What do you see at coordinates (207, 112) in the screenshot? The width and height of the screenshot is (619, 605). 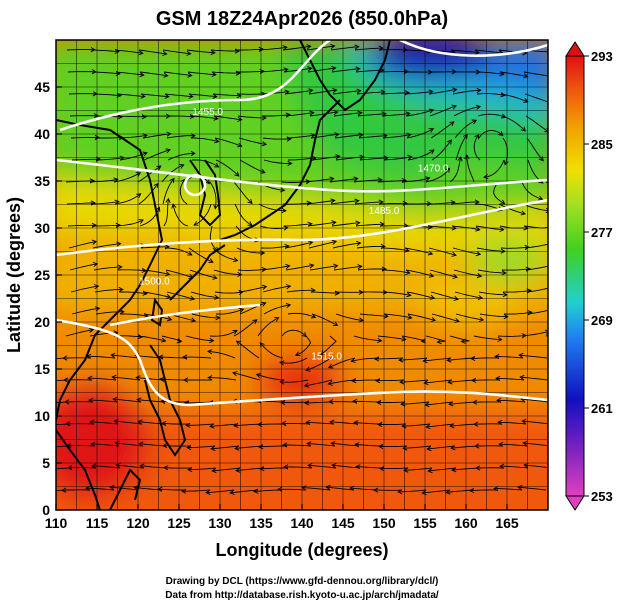 I see `contour-label: 1455.0` at bounding box center [207, 112].